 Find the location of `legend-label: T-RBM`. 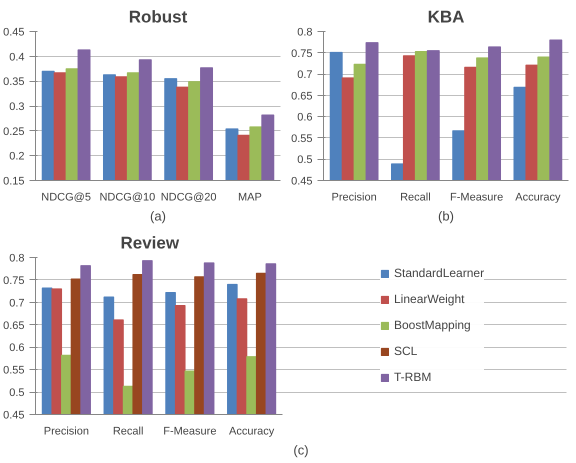

legend-label: T-RBM is located at coordinates (413, 377).